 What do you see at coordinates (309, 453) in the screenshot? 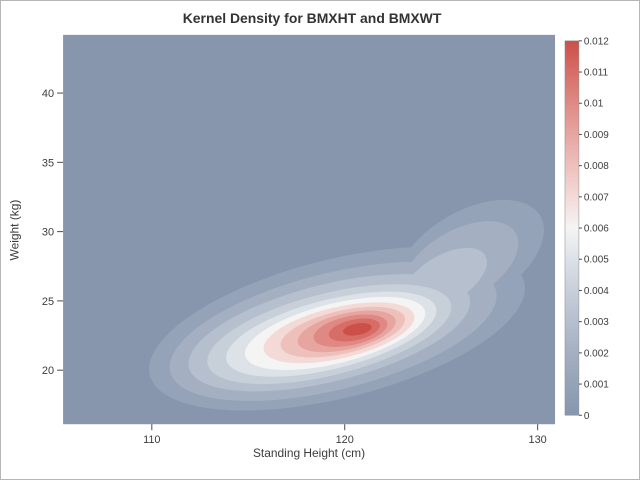
I see `x-axis-label: Standing Height (cm)` at bounding box center [309, 453].